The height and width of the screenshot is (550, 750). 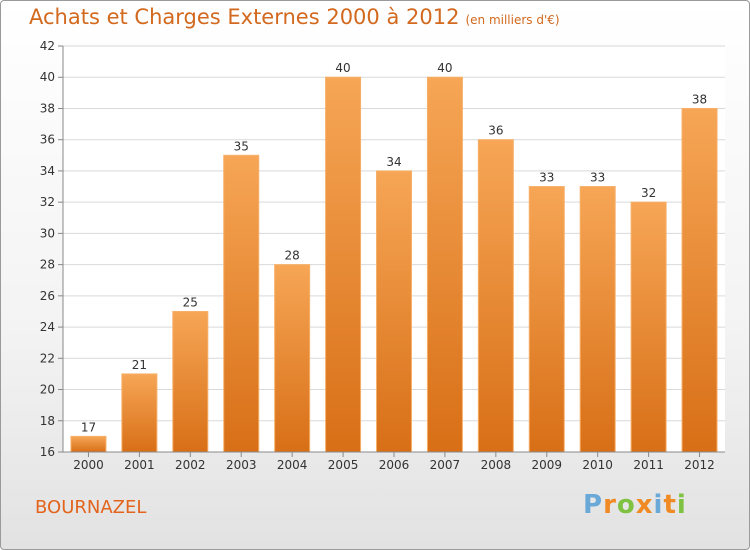 What do you see at coordinates (394, 465) in the screenshot?
I see `x-tick-label: 2006` at bounding box center [394, 465].